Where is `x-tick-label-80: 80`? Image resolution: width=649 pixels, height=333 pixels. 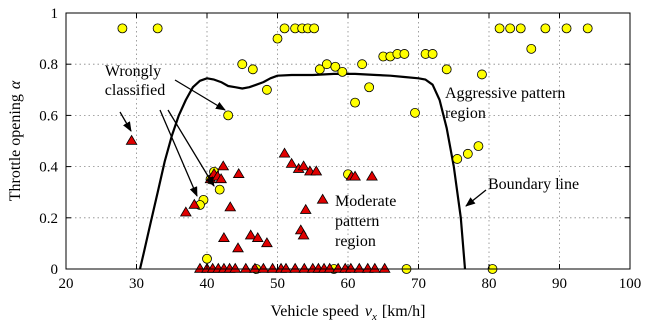
x-tick-label-80: 80 is located at coordinates (489, 284).